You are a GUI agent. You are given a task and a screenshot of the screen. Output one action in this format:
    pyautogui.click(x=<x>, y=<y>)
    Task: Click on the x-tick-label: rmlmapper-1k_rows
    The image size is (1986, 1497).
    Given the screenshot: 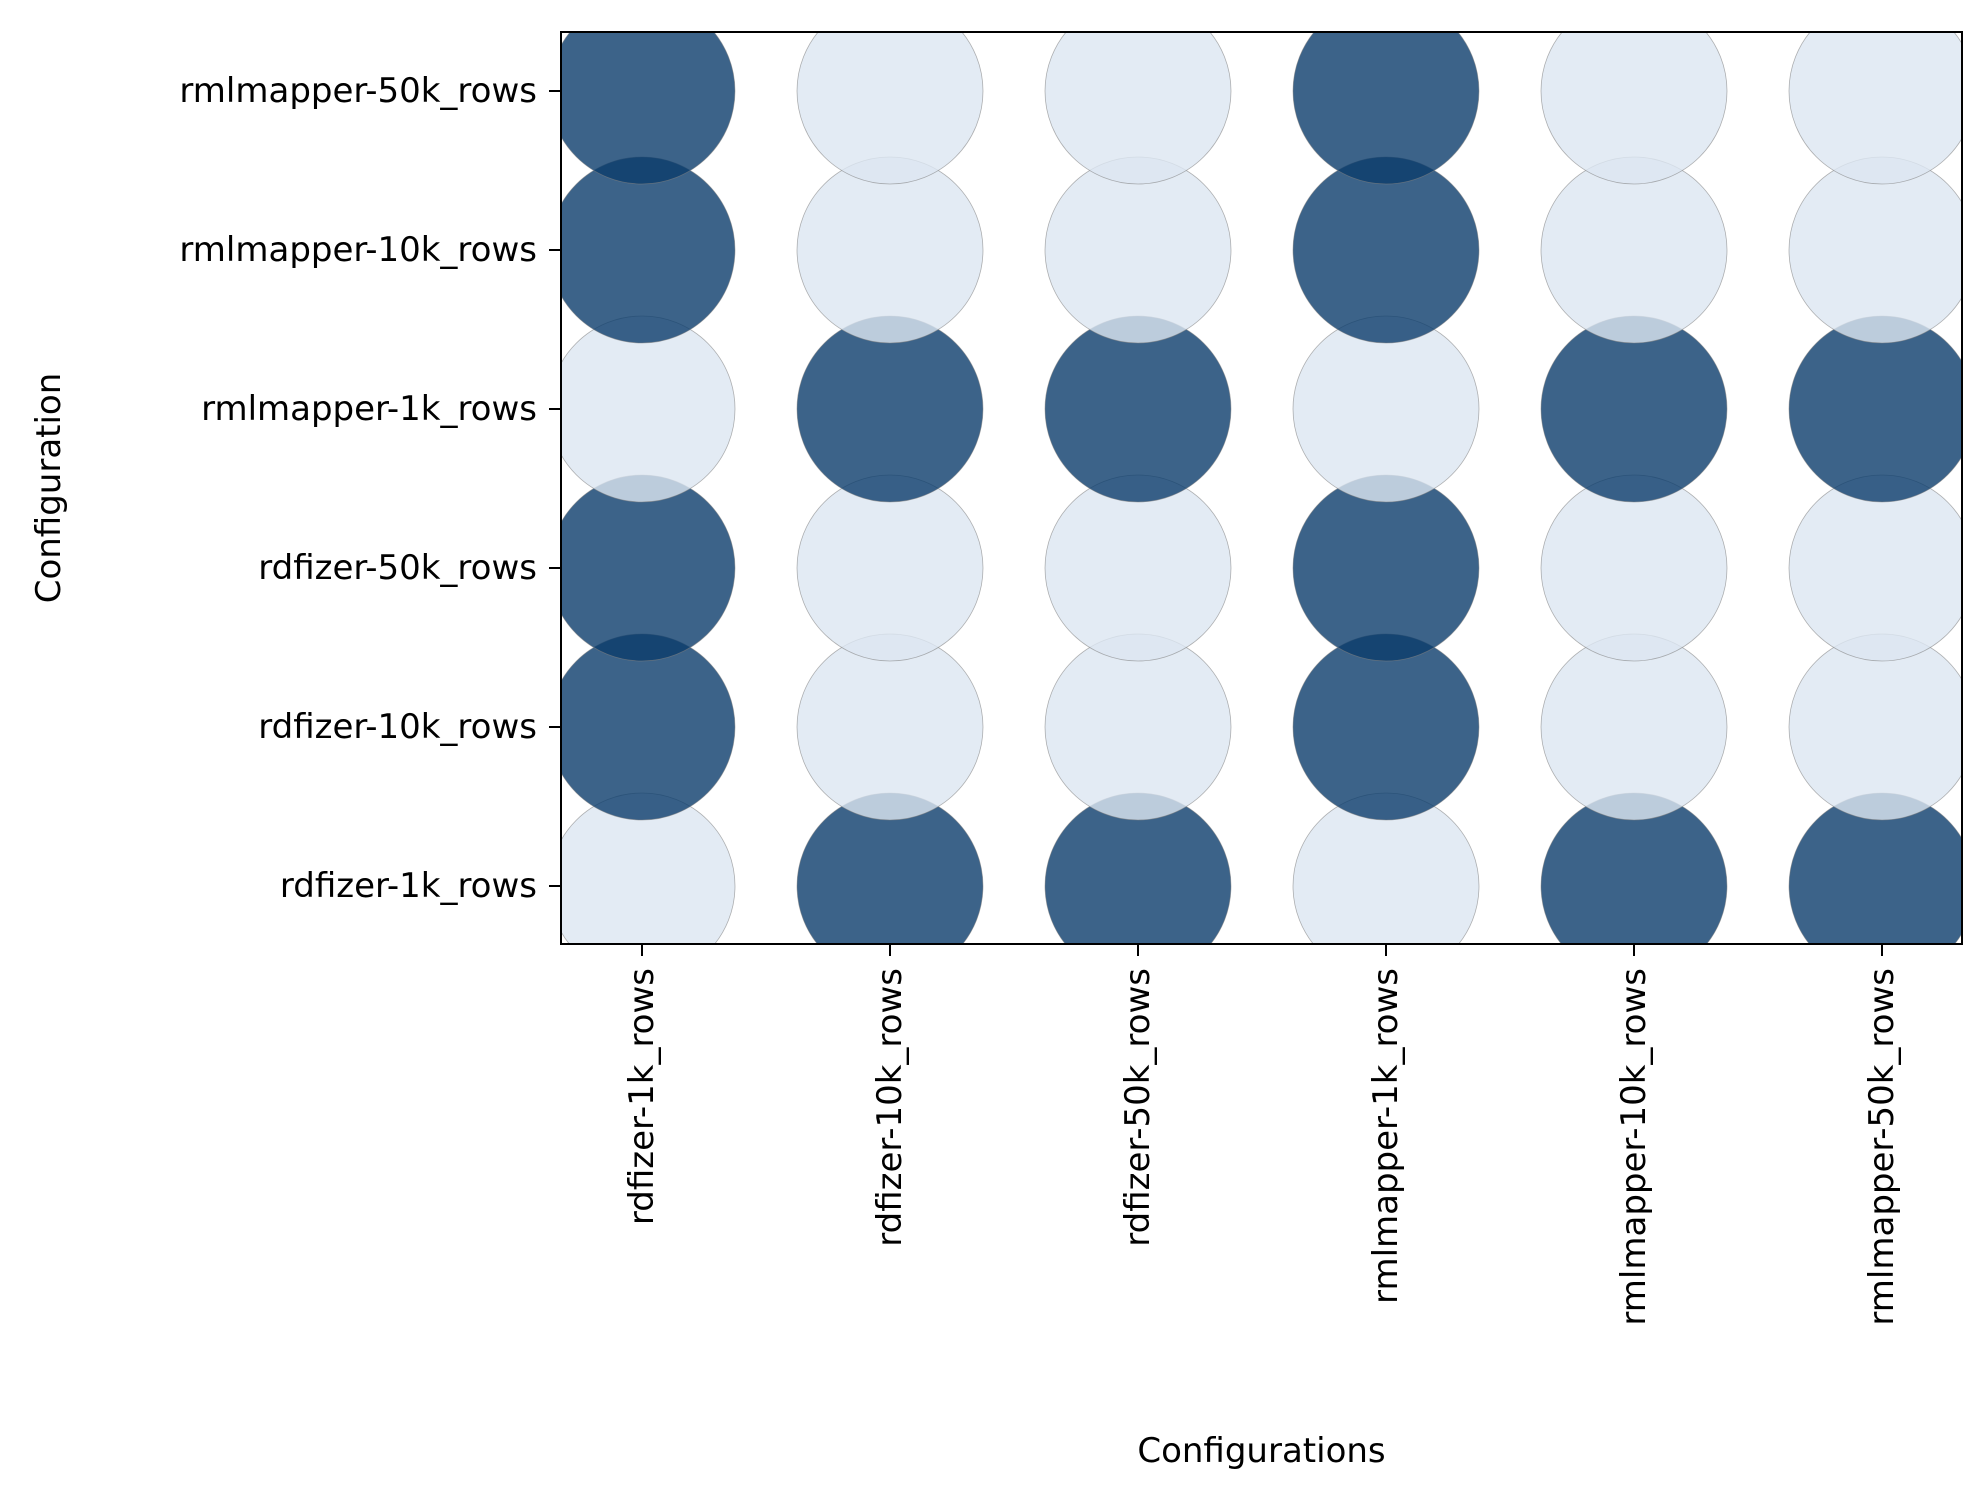 What is the action you would take?
    pyautogui.click(x=1386, y=1136)
    